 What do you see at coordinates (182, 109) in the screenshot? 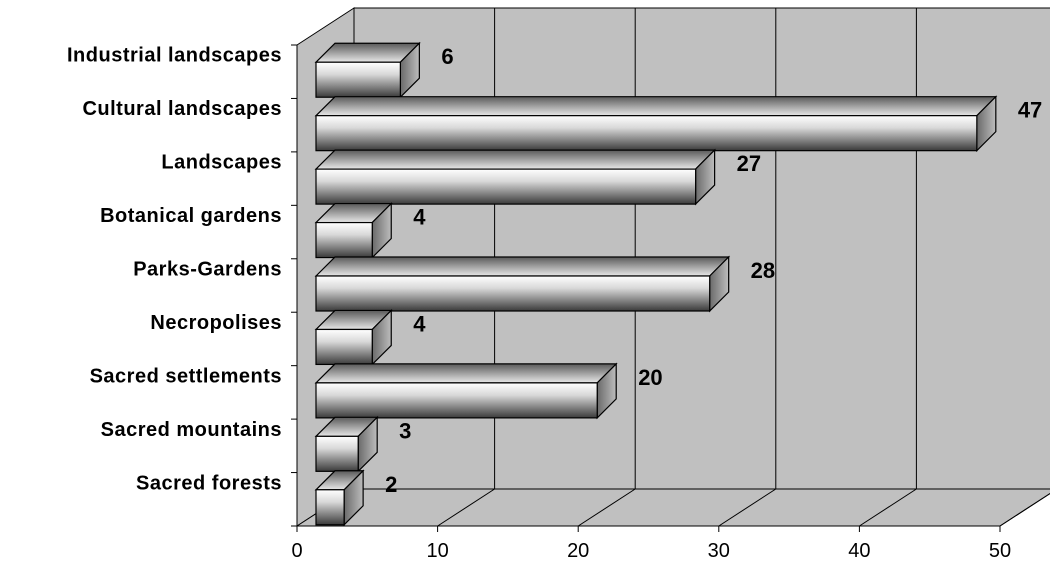
I see `category-label-cultural-landscapes: Cultural landscapes` at bounding box center [182, 109].